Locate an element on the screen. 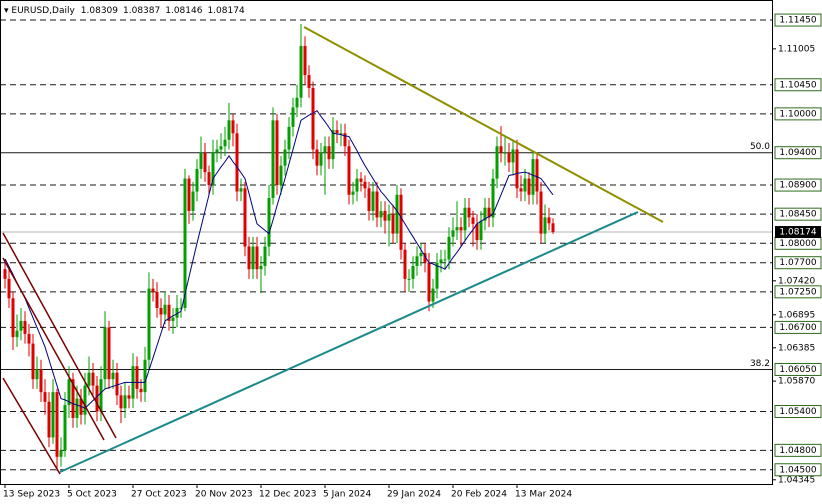  level-label: 1.07250 is located at coordinates (797, 292).